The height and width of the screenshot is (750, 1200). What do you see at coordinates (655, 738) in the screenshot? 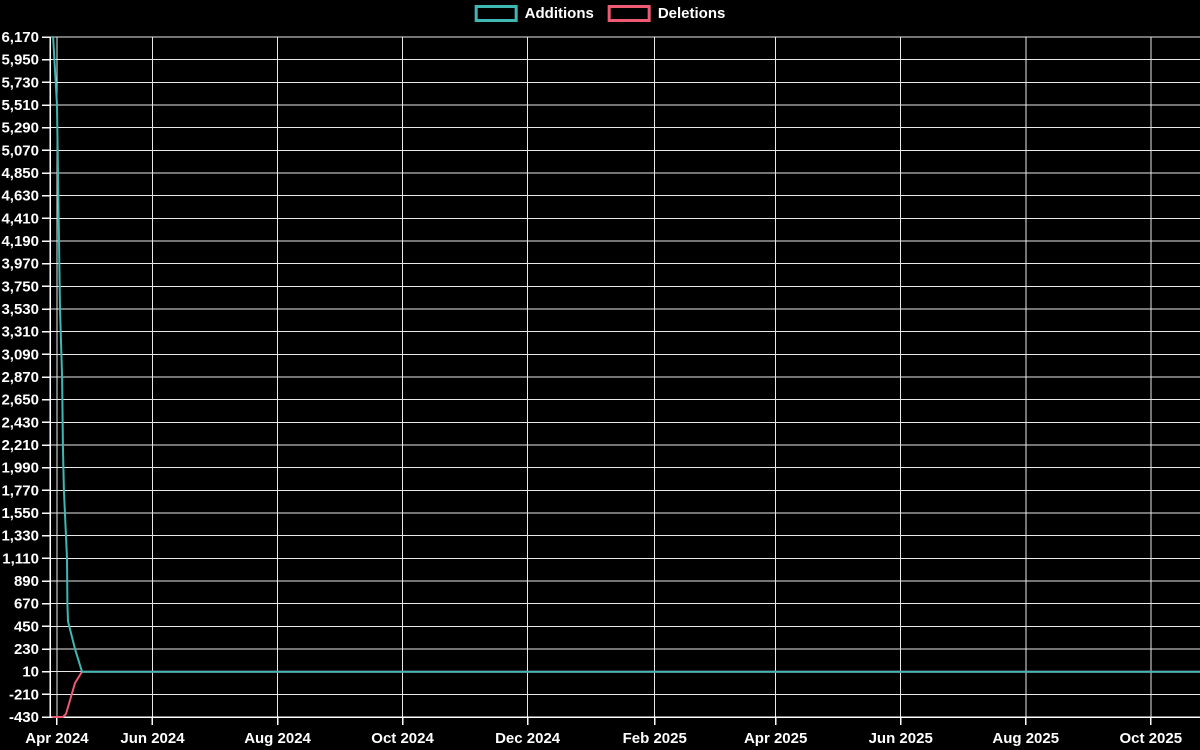
I see `x-tick-label: Feb 2025` at bounding box center [655, 738].